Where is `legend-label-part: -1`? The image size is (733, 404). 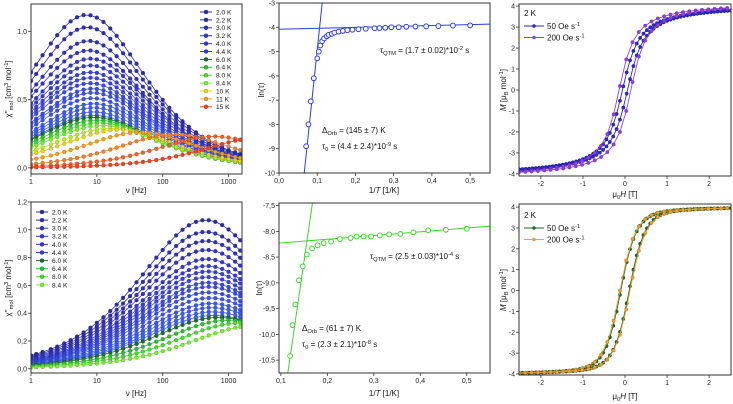 legend-label-part: -1 is located at coordinates (581, 239).